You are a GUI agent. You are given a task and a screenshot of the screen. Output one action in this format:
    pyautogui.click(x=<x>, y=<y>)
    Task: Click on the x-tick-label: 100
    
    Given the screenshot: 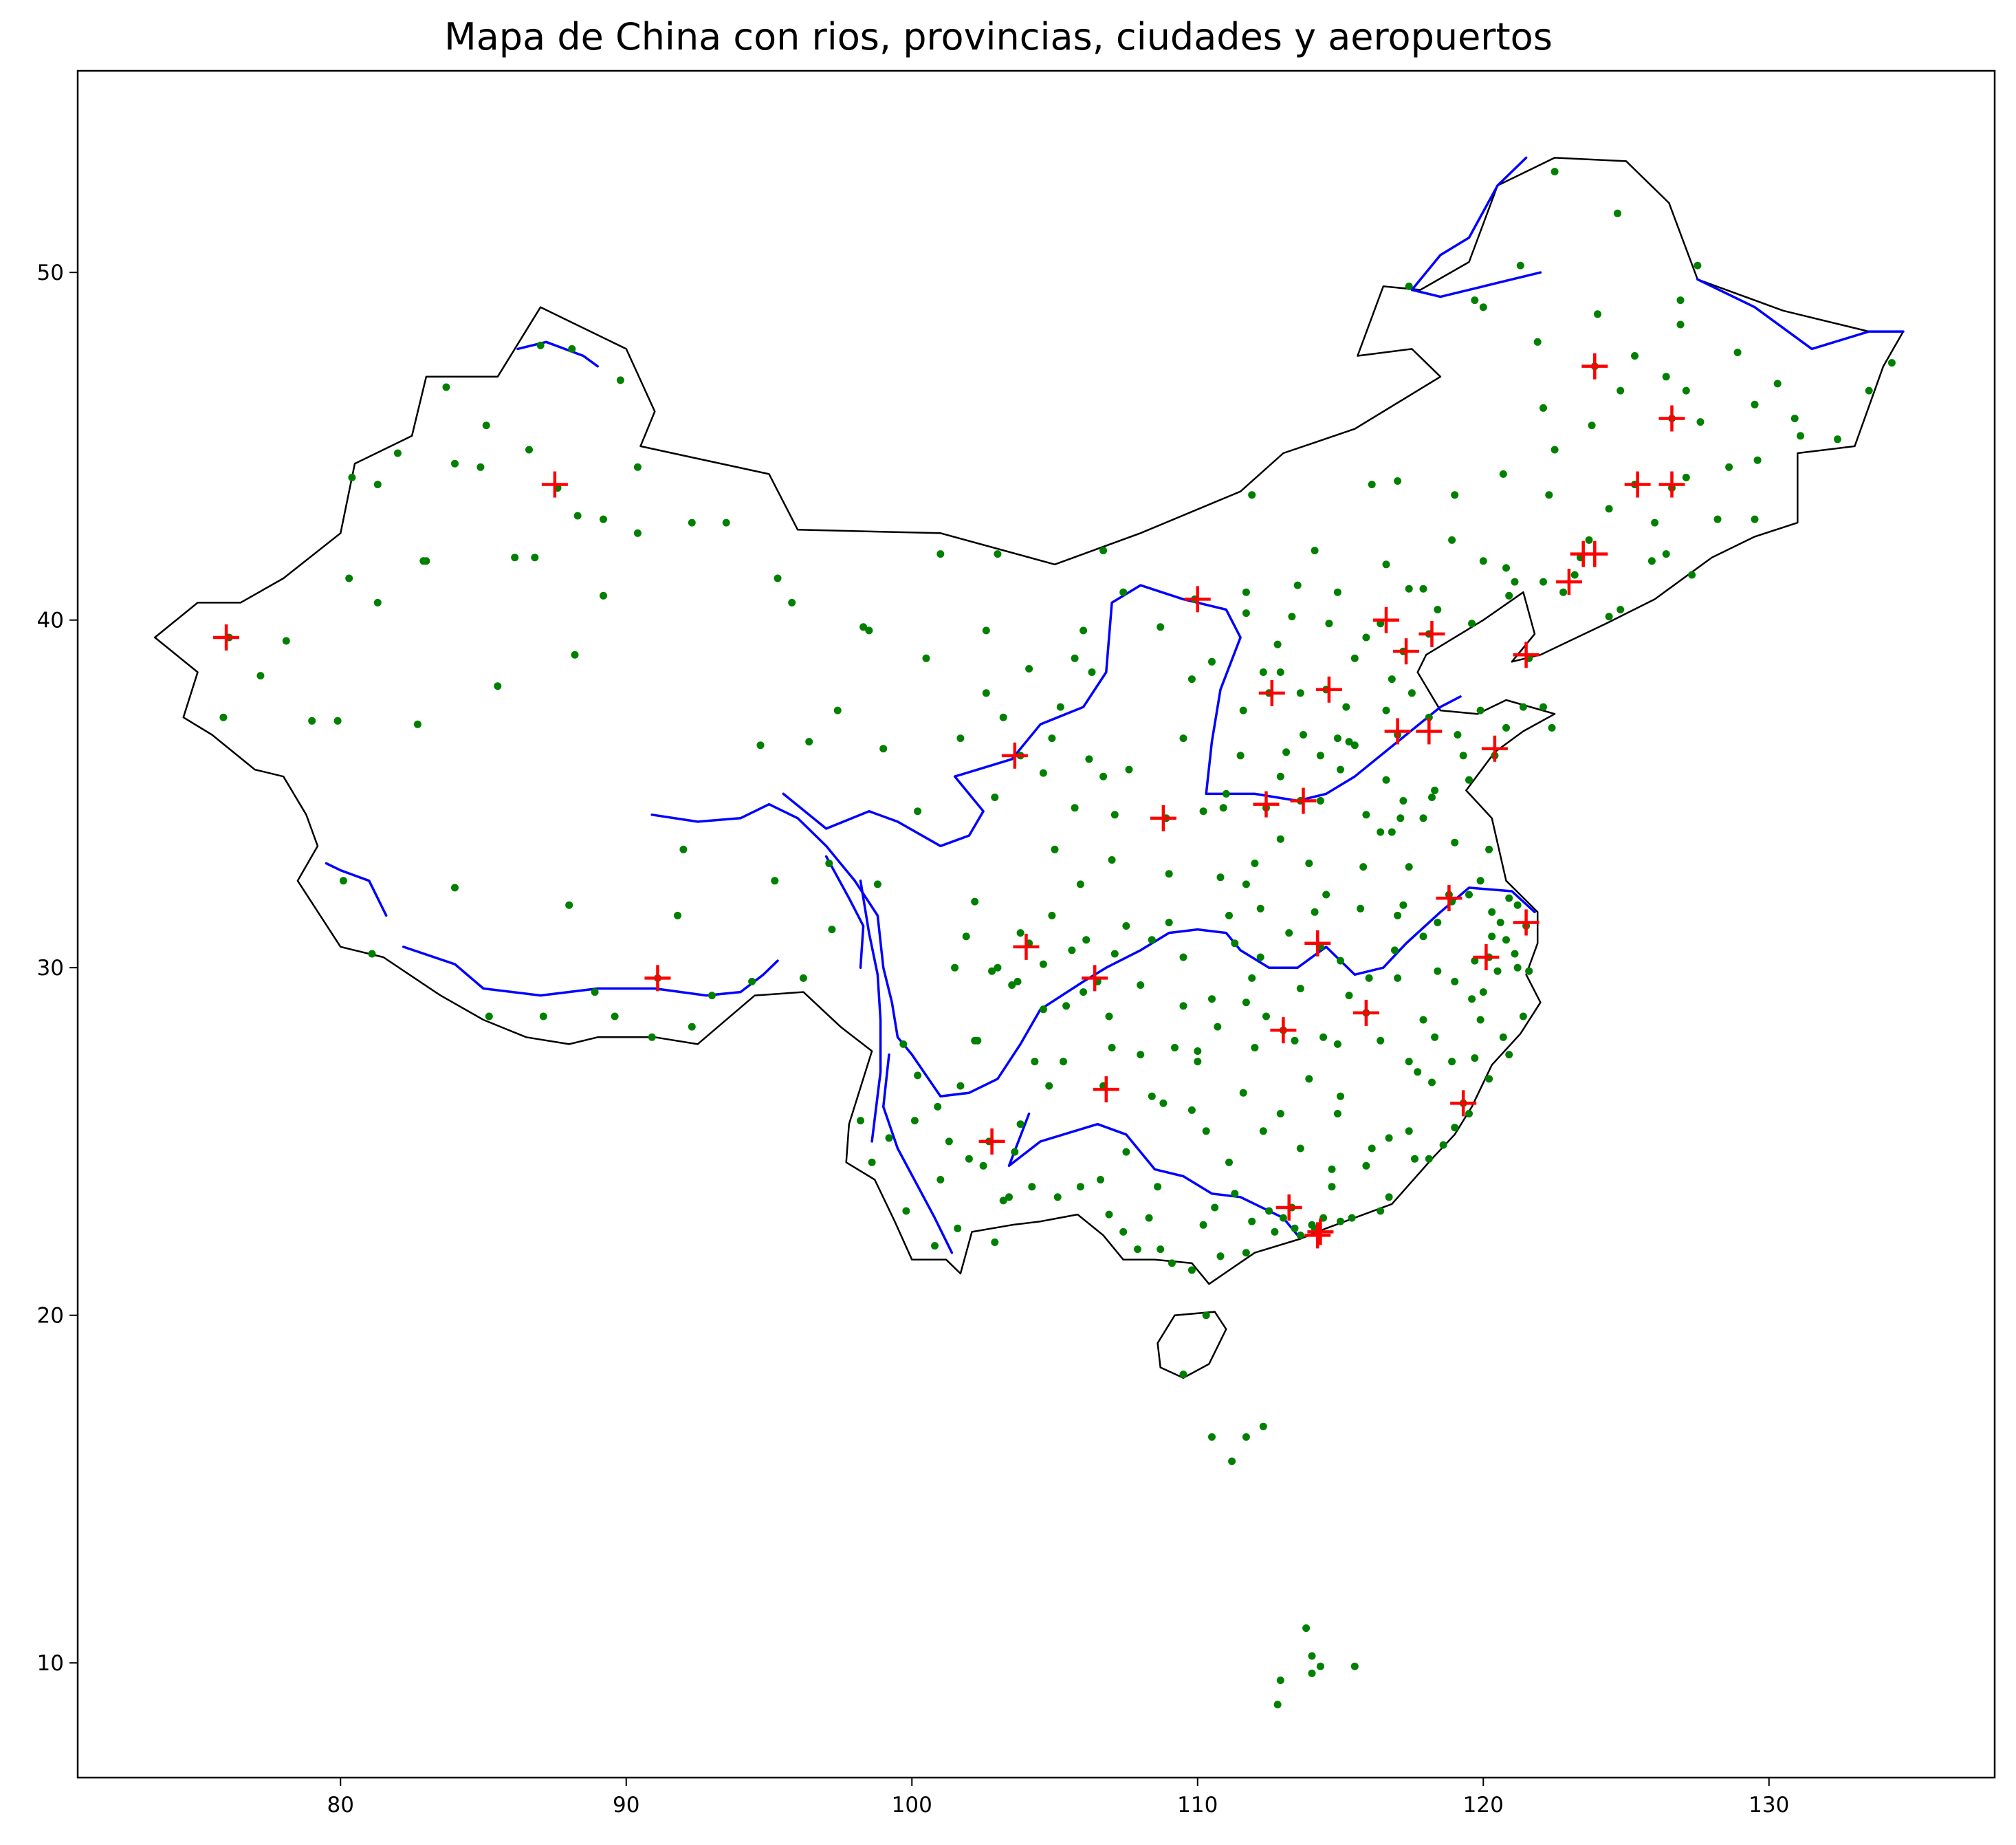 What is the action you would take?
    pyautogui.click(x=912, y=1805)
    